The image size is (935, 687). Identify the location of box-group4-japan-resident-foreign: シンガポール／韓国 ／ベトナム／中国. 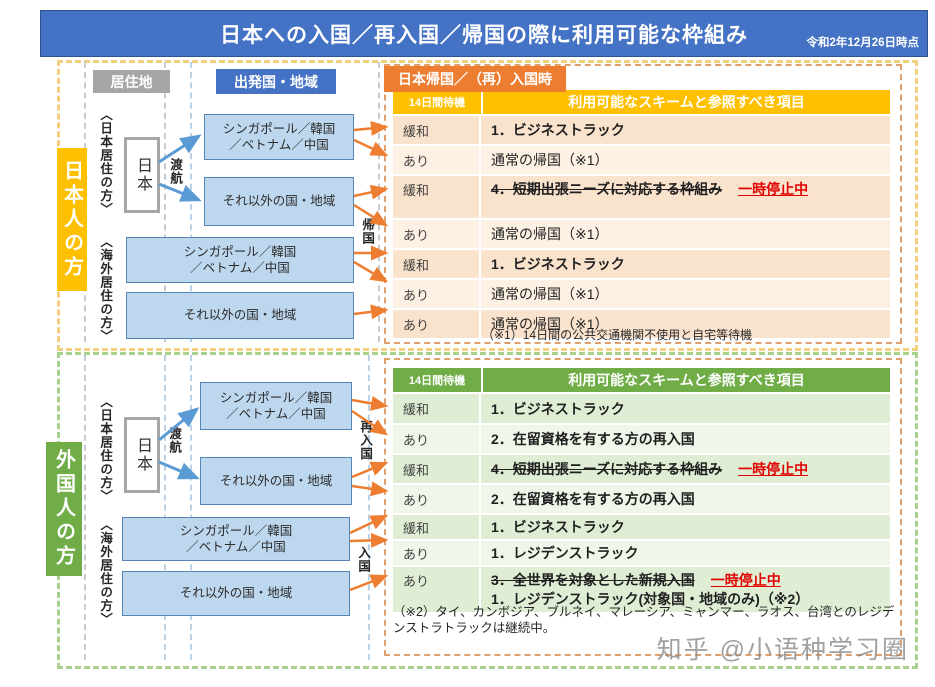
(276, 406).